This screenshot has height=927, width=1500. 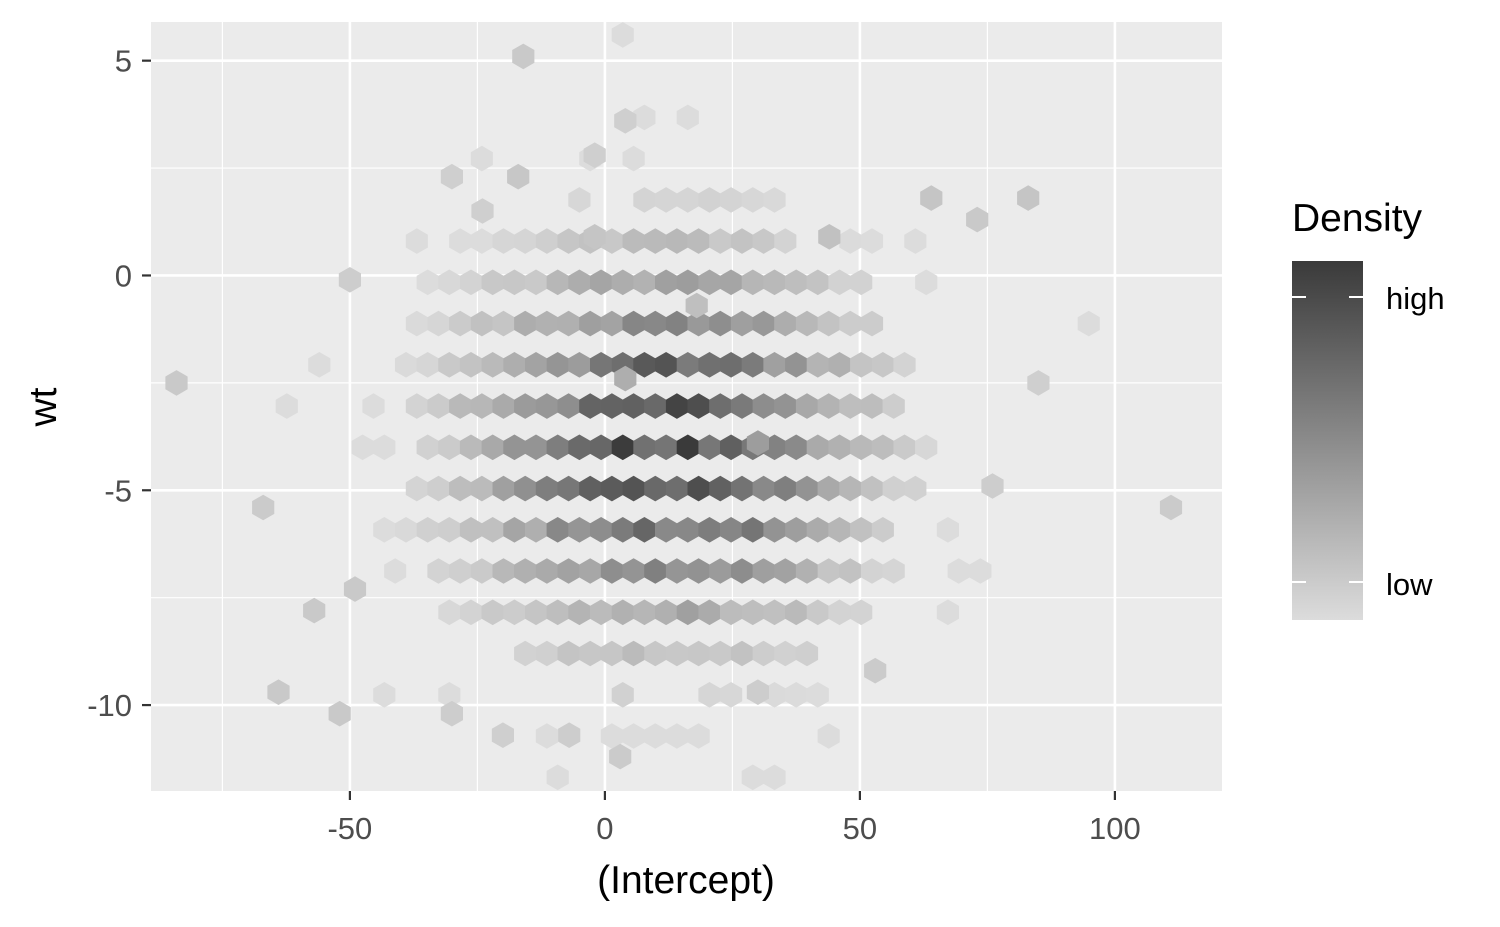 What do you see at coordinates (1415, 298) in the screenshot?
I see `legend-label-high: high` at bounding box center [1415, 298].